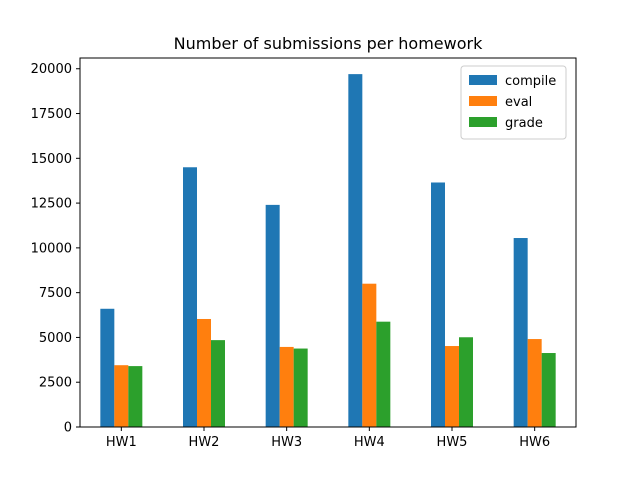 Image resolution: width=640 pixels, height=480 pixels. I want to click on y-tick-label: 10000, so click(51, 248).